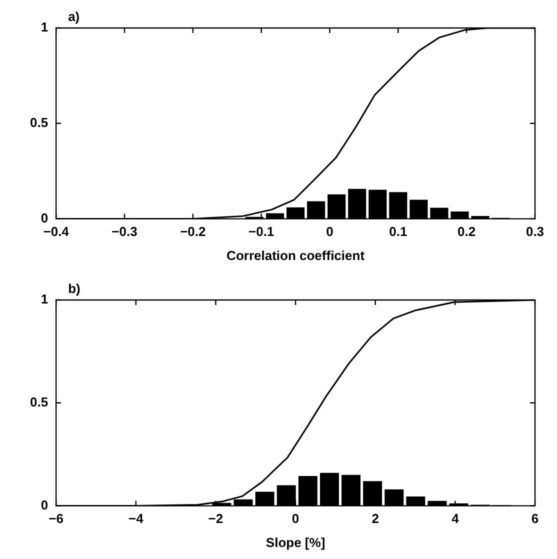  I want to click on x-tick-label: 2, so click(375, 518).